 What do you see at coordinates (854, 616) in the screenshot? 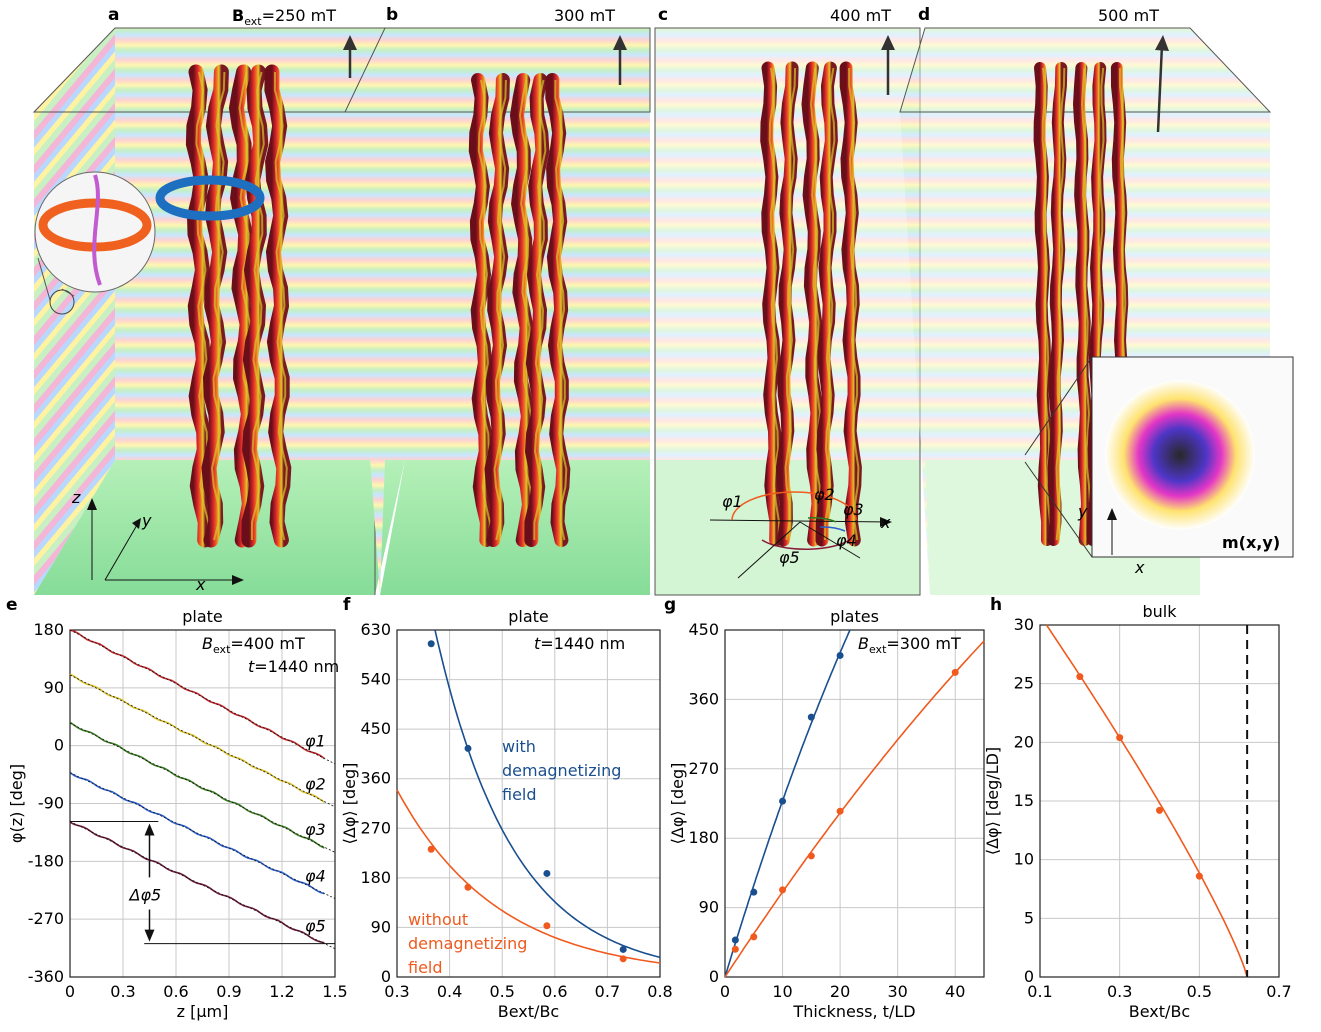
I see `chart-title: plates` at bounding box center [854, 616].